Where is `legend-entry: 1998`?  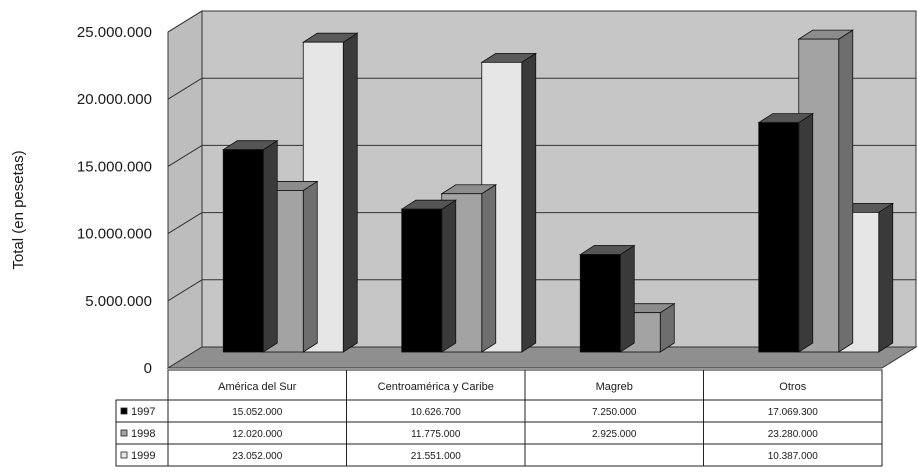
legend-entry: 1998 is located at coordinates (143, 434).